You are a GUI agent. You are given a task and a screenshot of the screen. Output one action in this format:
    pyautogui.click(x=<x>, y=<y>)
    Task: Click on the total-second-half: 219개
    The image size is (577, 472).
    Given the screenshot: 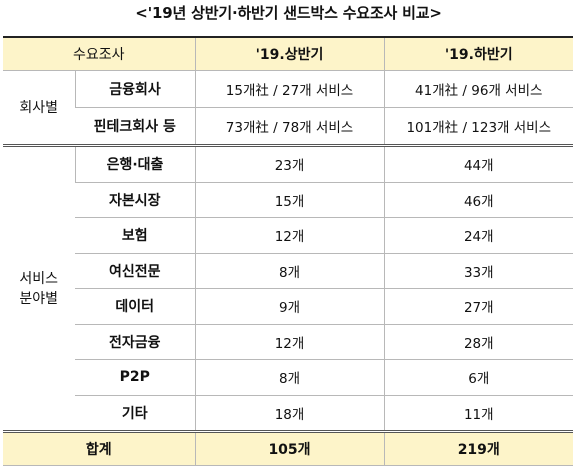 What is the action you would take?
    pyautogui.click(x=478, y=448)
    